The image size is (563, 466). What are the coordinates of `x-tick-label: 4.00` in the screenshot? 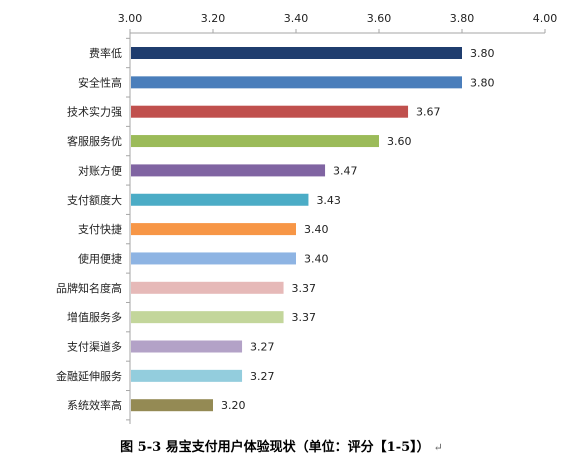 It's located at (545, 18).